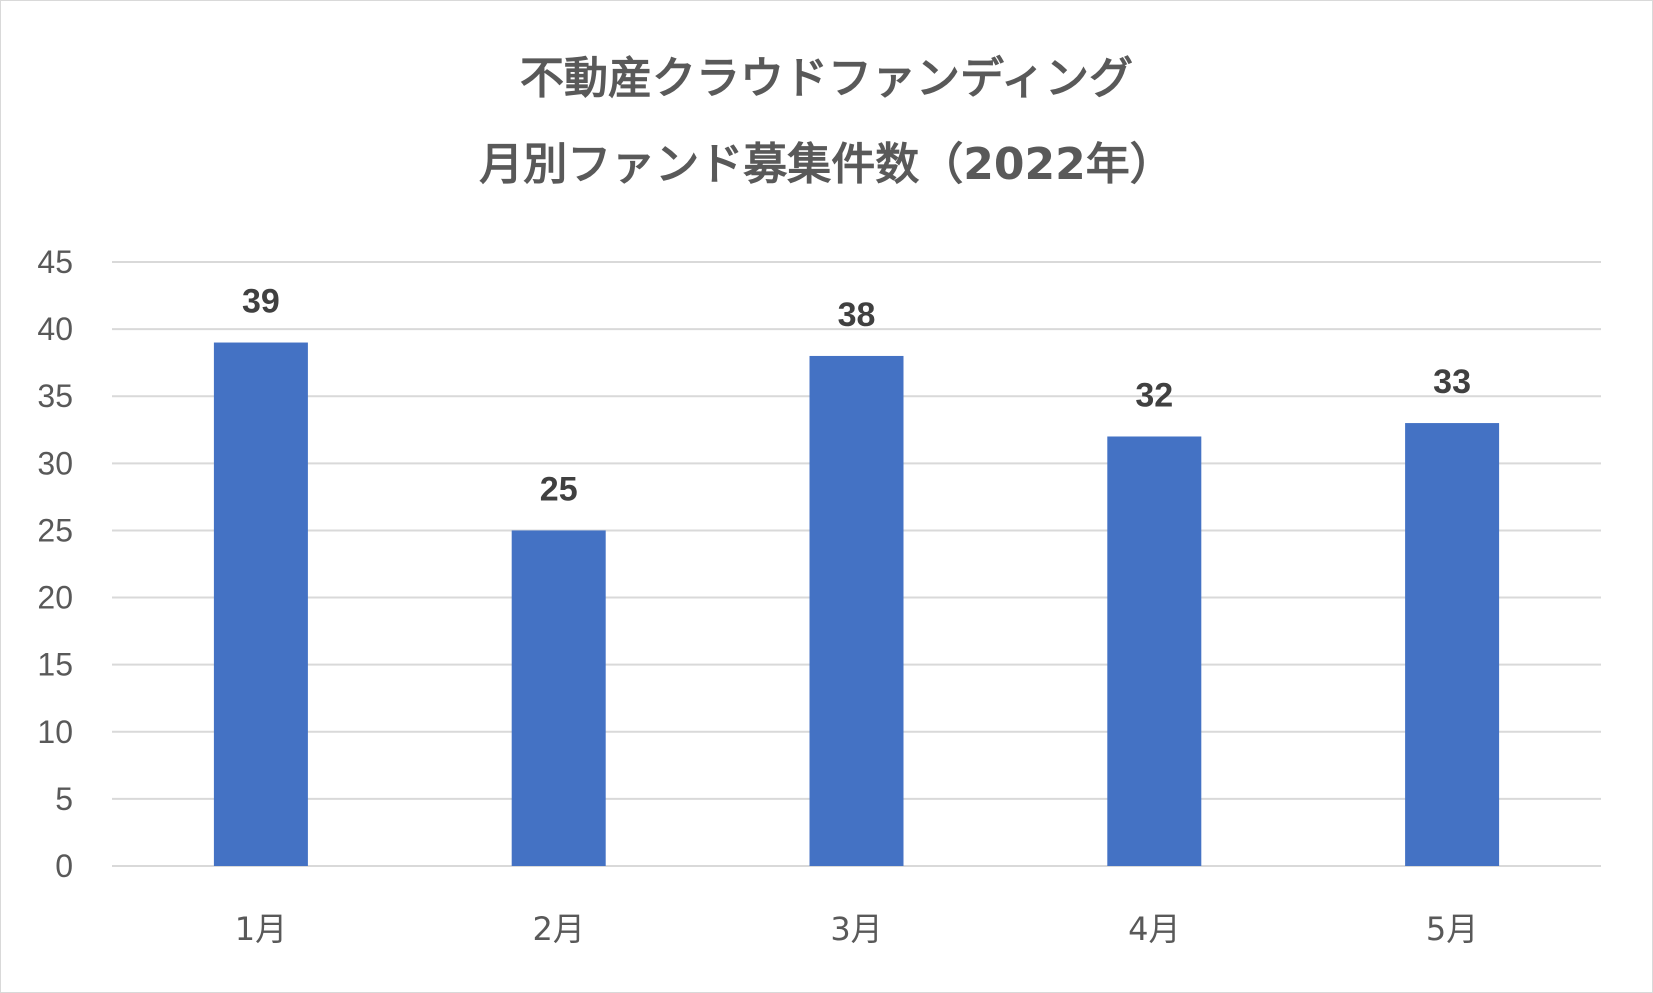 This screenshot has width=1653, height=993. Describe the element at coordinates (559, 929) in the screenshot. I see `x-category-label: 2月` at that location.